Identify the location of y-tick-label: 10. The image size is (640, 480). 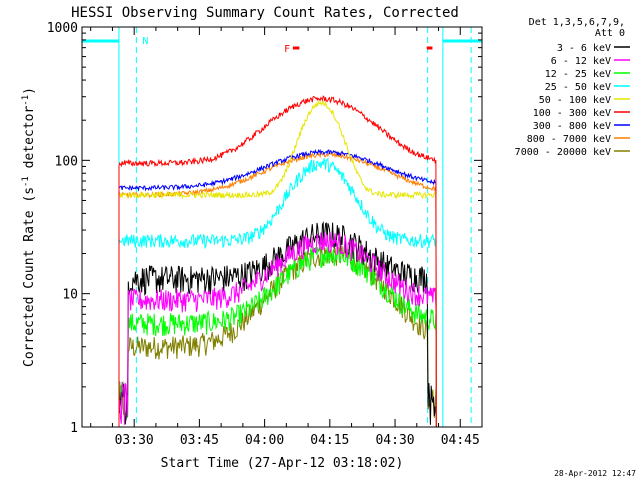
(70, 295).